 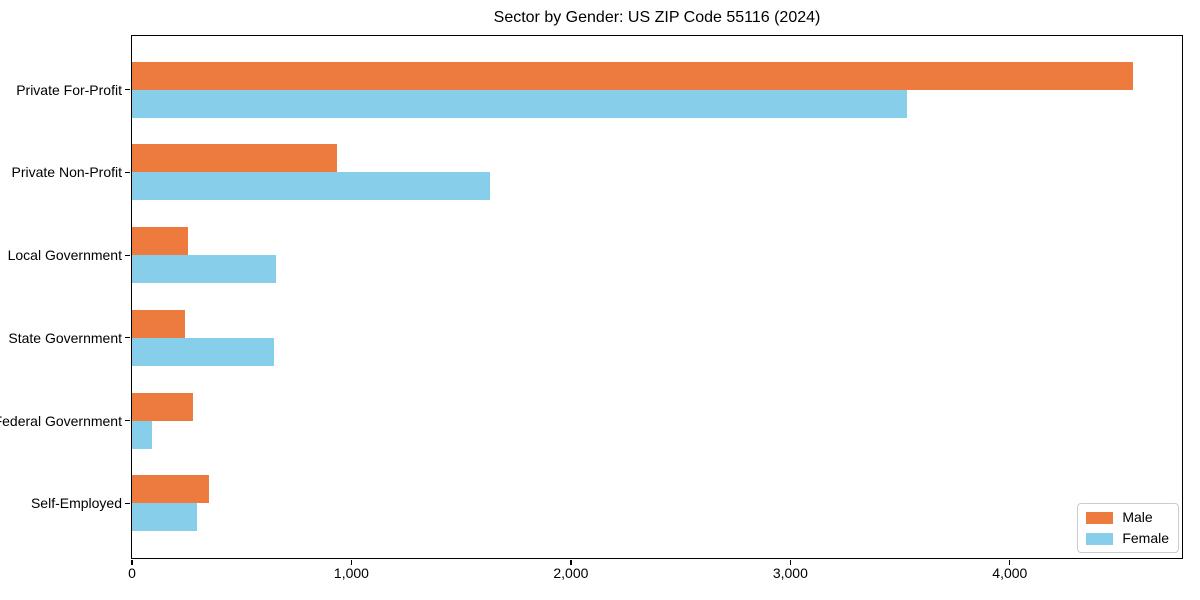 What do you see at coordinates (1100, 517) in the screenshot?
I see `legend-swatch-male-icon` at bounding box center [1100, 517].